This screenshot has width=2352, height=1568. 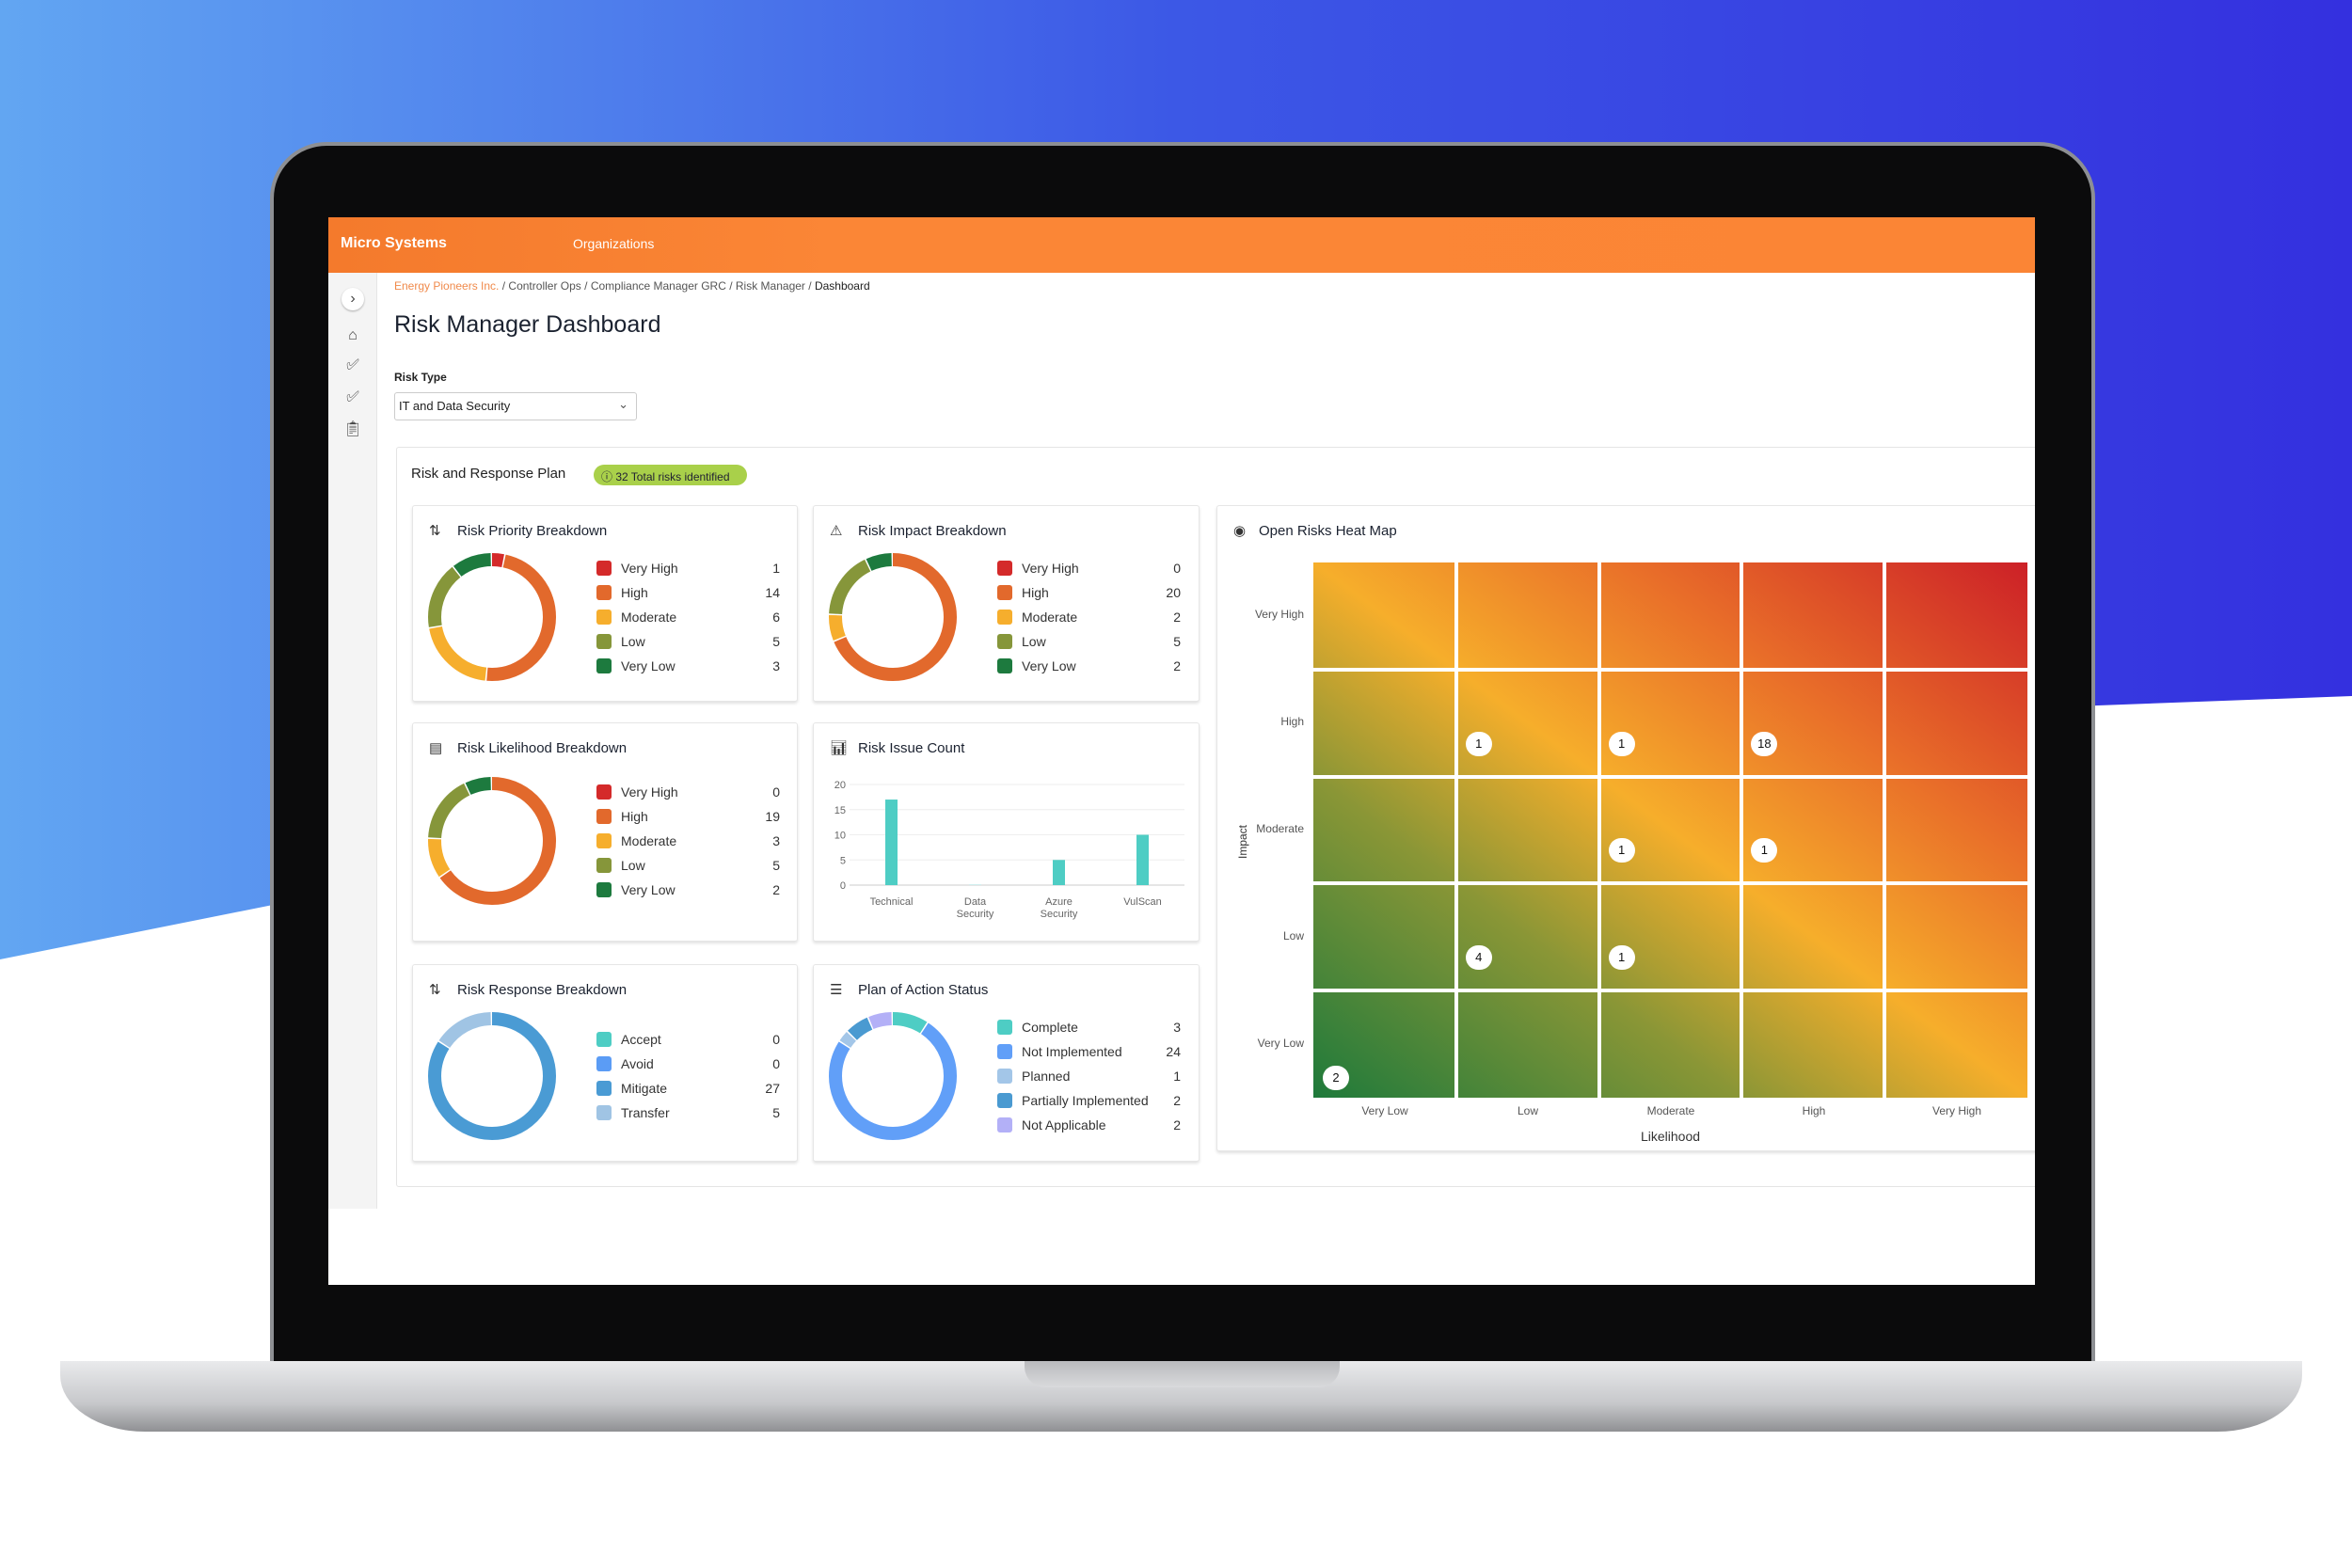 What do you see at coordinates (688, 1113) in the screenshot?
I see `legend-item: Transfer 5` at bounding box center [688, 1113].